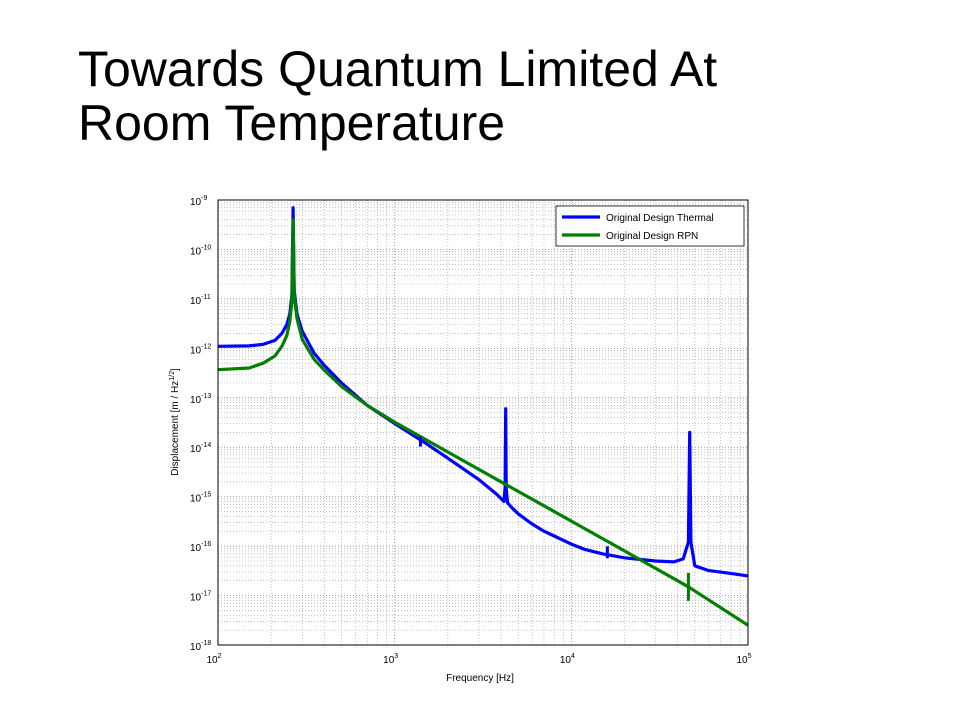 This screenshot has width=960, height=720. What do you see at coordinates (175, 428) in the screenshot?
I see `y-axis-label-main: Displacement [m / Hz` at bounding box center [175, 428].